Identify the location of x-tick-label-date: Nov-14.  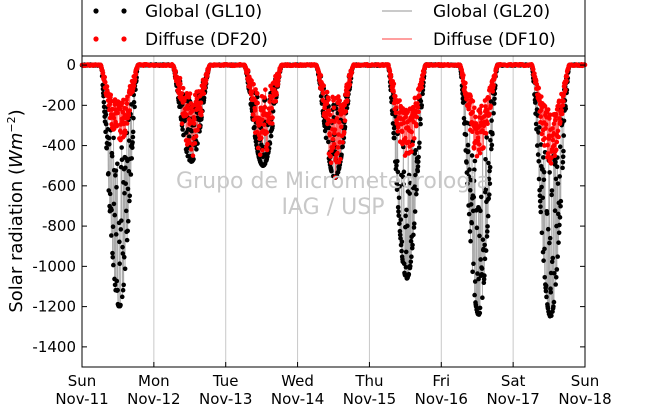
(297, 399).